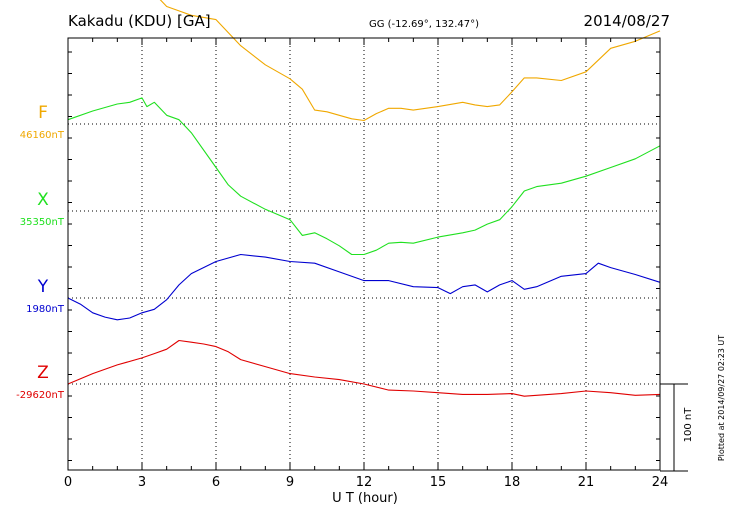 Image resolution: width=730 pixels, height=520 pixels. Describe the element at coordinates (512, 482) in the screenshot. I see `x-tick-label: 18` at that location.